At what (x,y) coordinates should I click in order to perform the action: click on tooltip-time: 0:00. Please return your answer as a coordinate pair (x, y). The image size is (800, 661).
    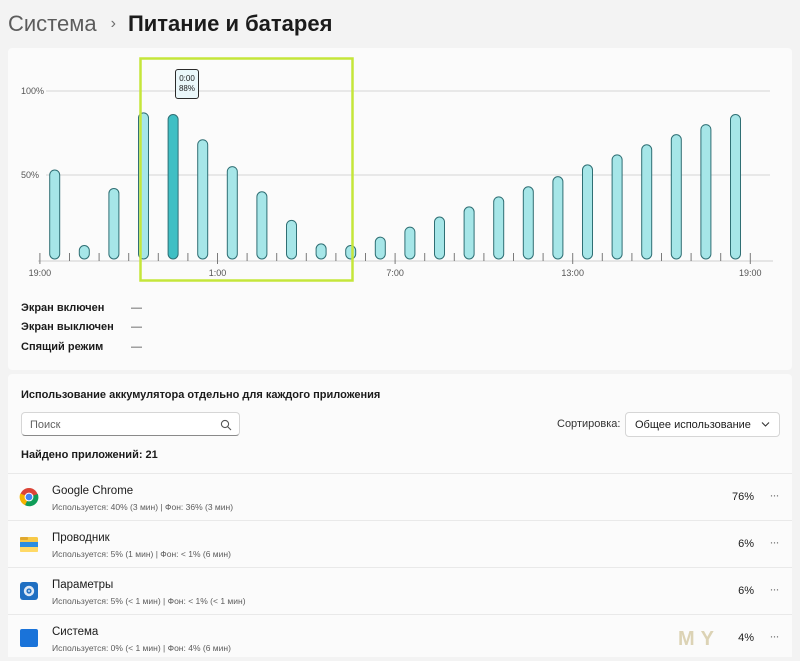
    Looking at the image, I should click on (187, 78).